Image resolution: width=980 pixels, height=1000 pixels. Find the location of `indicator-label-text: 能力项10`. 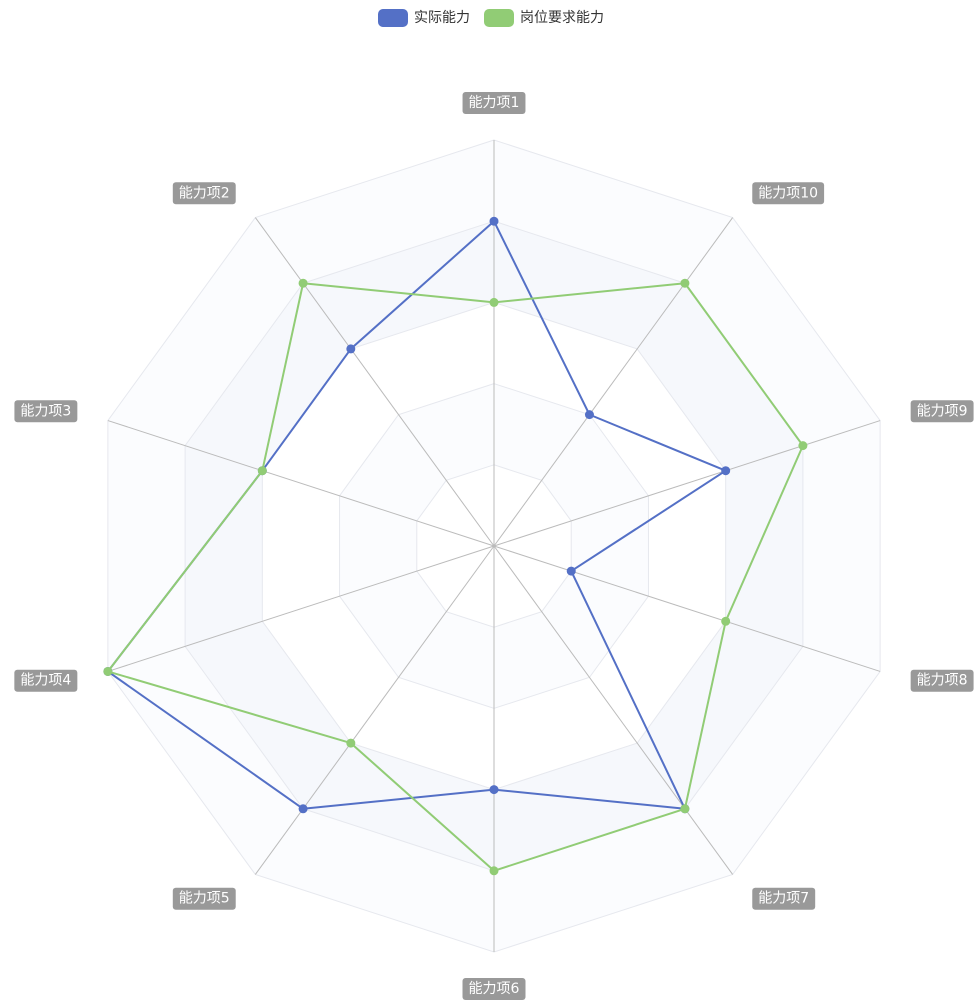

indicator-label-text: 能力项10 is located at coordinates (788, 193).